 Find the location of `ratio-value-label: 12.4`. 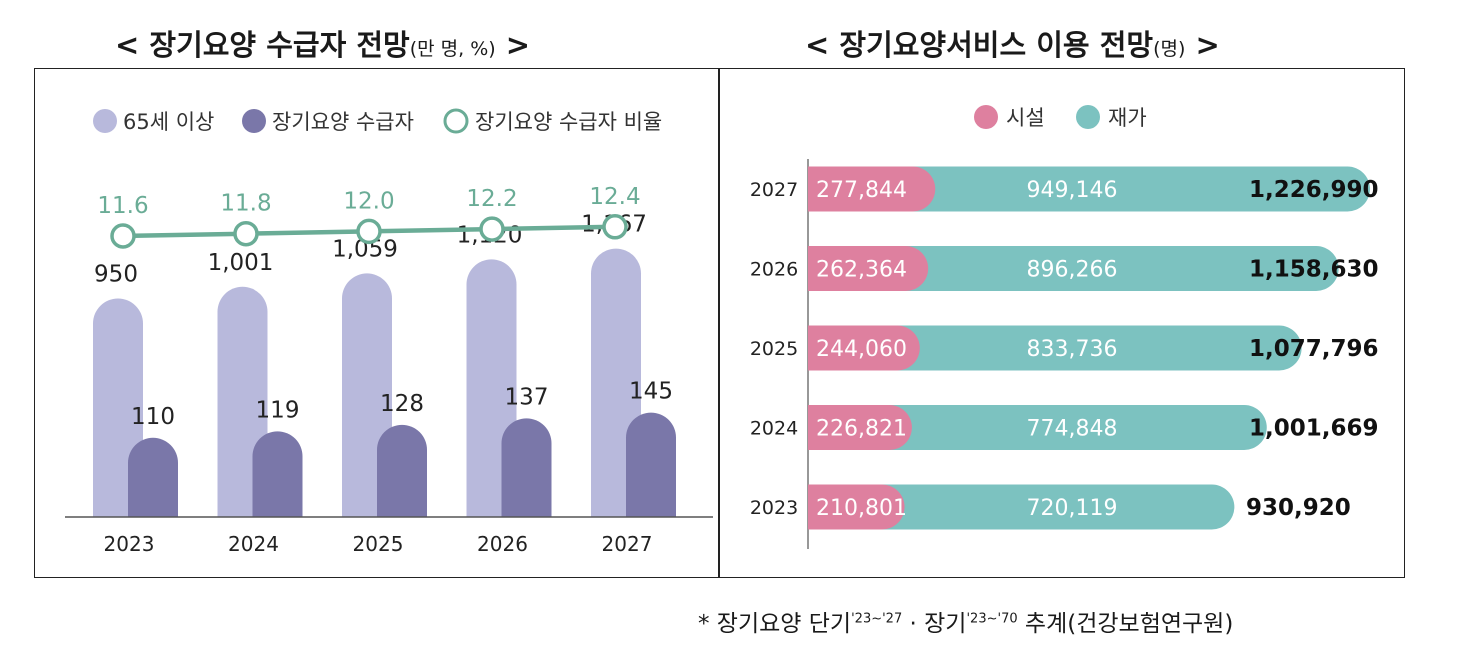

ratio-value-label: 12.4 is located at coordinates (614, 197).